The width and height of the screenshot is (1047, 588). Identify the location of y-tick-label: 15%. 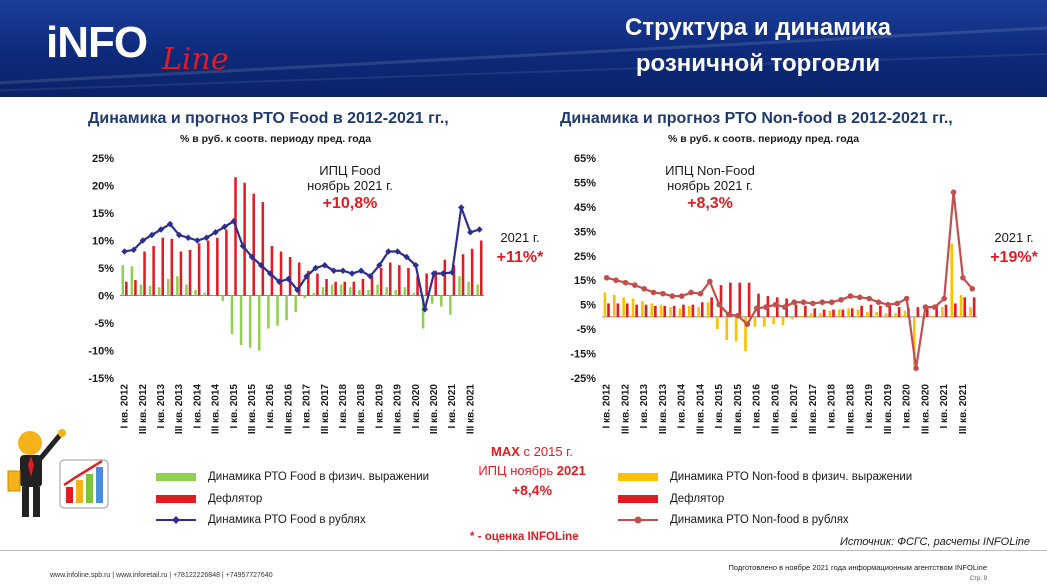
(585, 281).